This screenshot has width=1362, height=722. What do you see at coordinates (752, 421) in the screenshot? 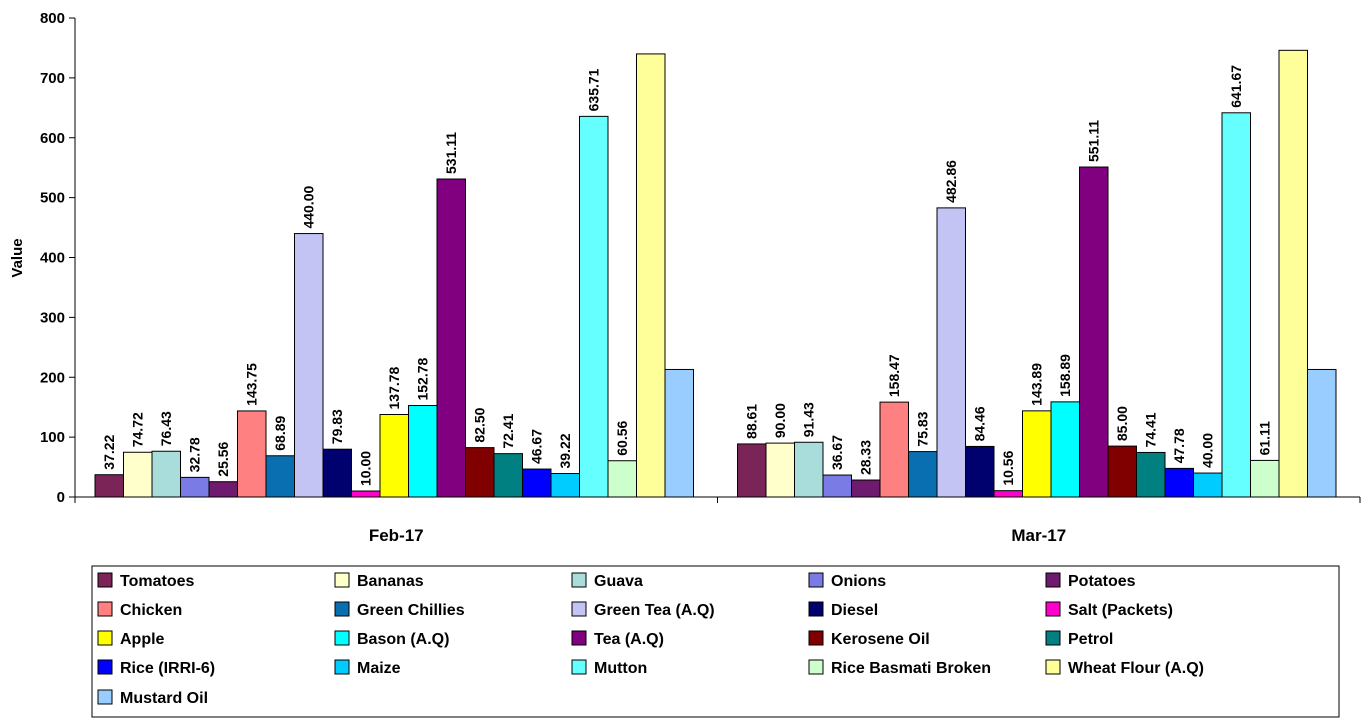
I see `data-label: 88.61` at bounding box center [752, 421].